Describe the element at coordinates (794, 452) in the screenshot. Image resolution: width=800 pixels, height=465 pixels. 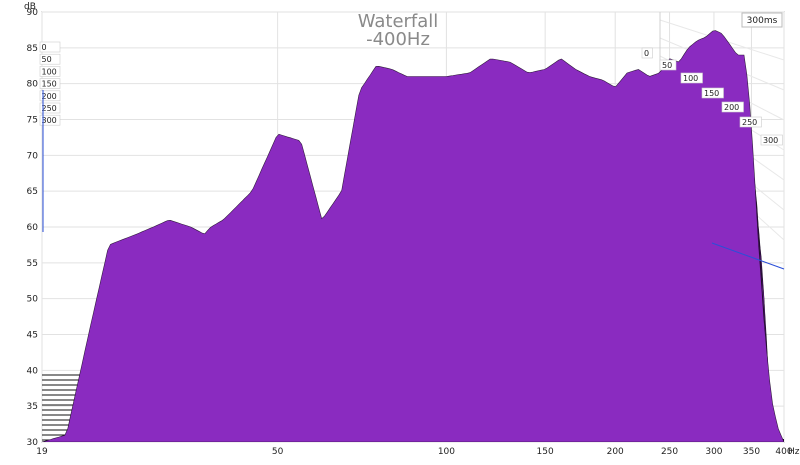
I see `x-axis-unit-label: Hz` at that location.